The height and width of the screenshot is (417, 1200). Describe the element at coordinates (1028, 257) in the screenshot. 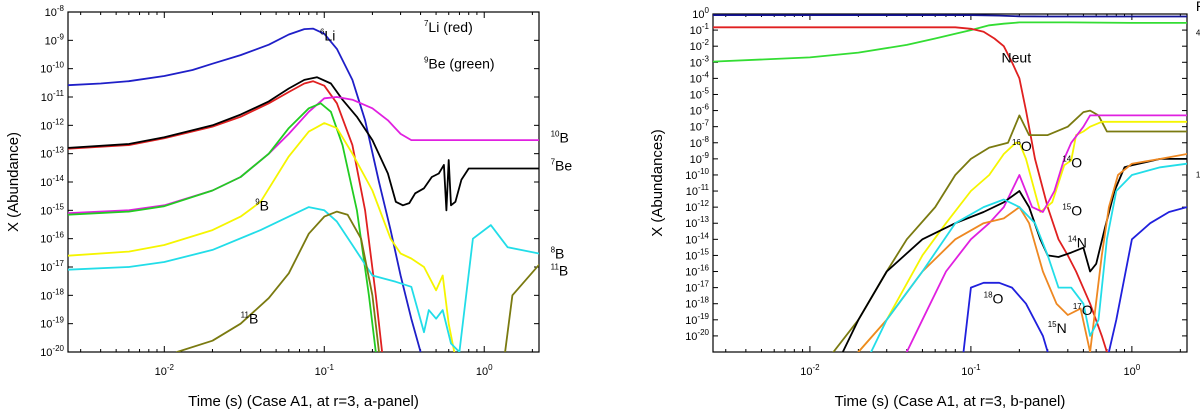

I see `series-line-n15` at that location.